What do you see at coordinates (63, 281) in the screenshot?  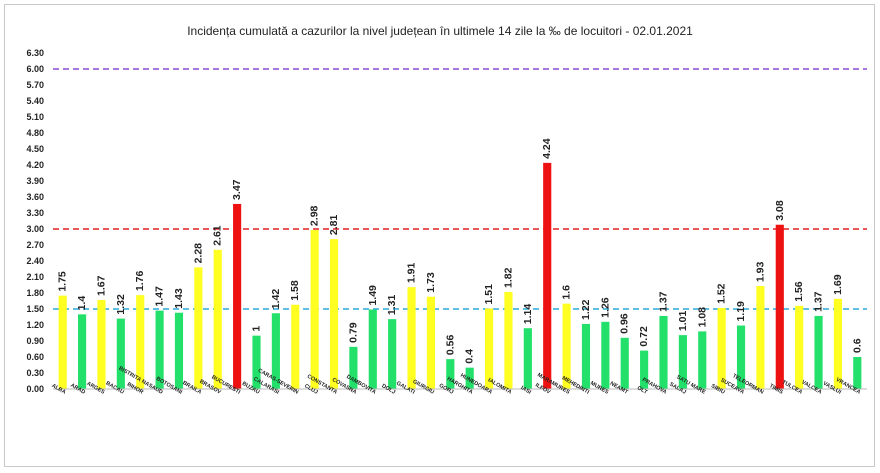 I see `data-label: 1.75` at bounding box center [63, 281].